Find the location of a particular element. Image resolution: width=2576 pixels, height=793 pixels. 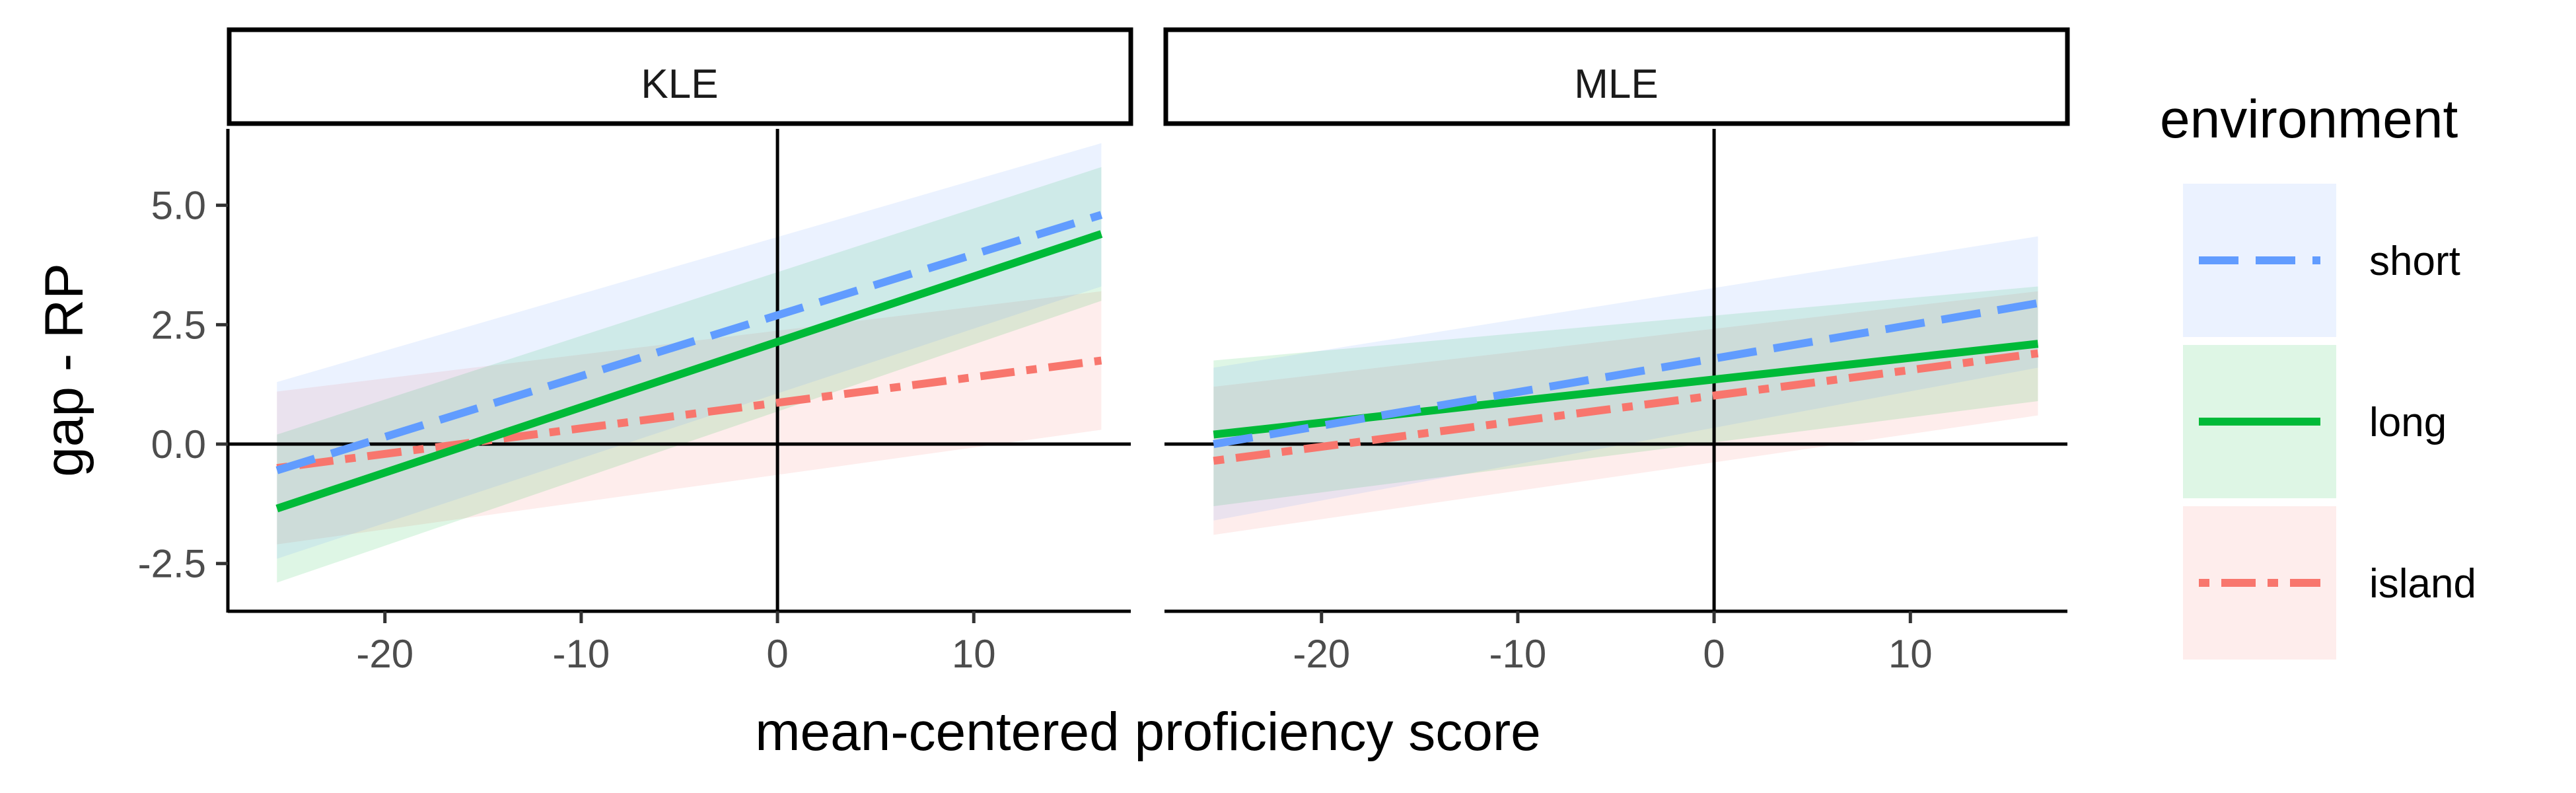

legend-label-long: long is located at coordinates (2408, 423).